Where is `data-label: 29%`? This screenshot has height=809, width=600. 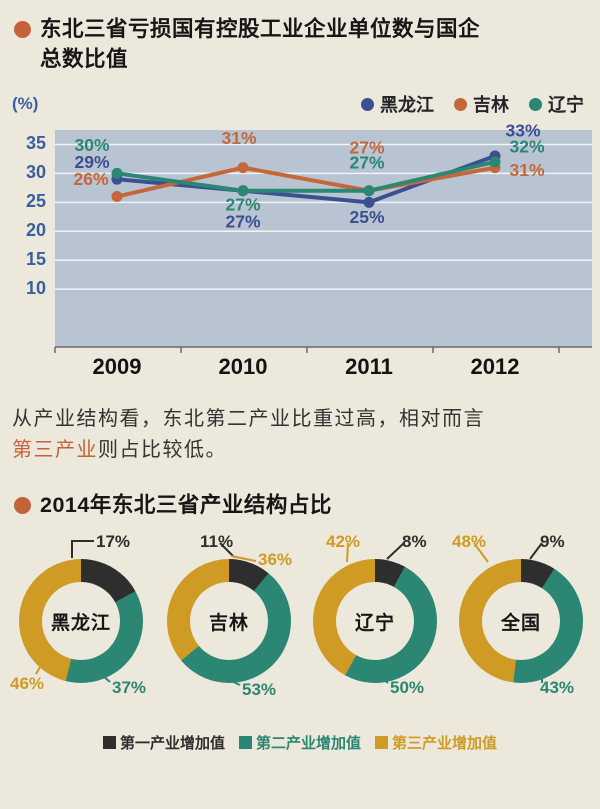
data-label: 29% is located at coordinates (91, 162).